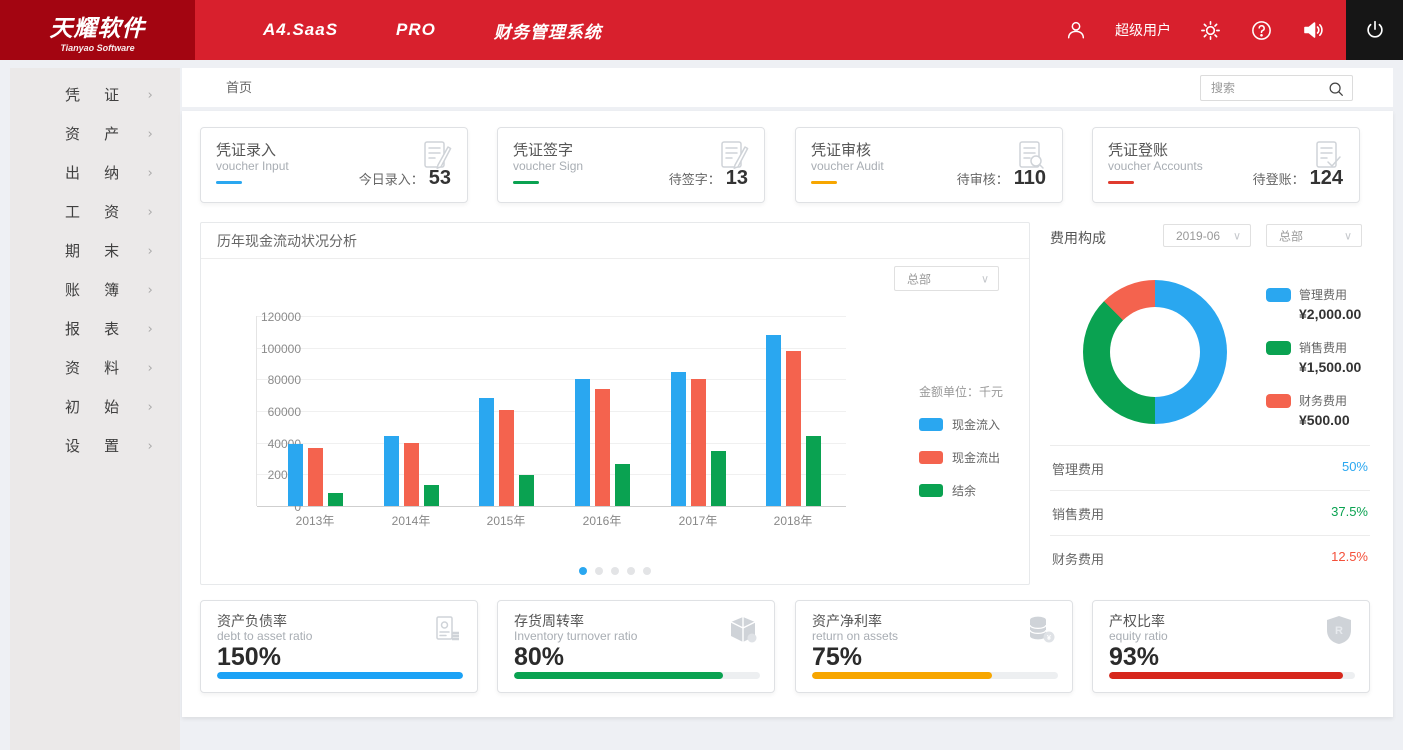 Image resolution: width=1403 pixels, height=750 pixels. I want to click on kpi-progress-fill, so click(340, 675).